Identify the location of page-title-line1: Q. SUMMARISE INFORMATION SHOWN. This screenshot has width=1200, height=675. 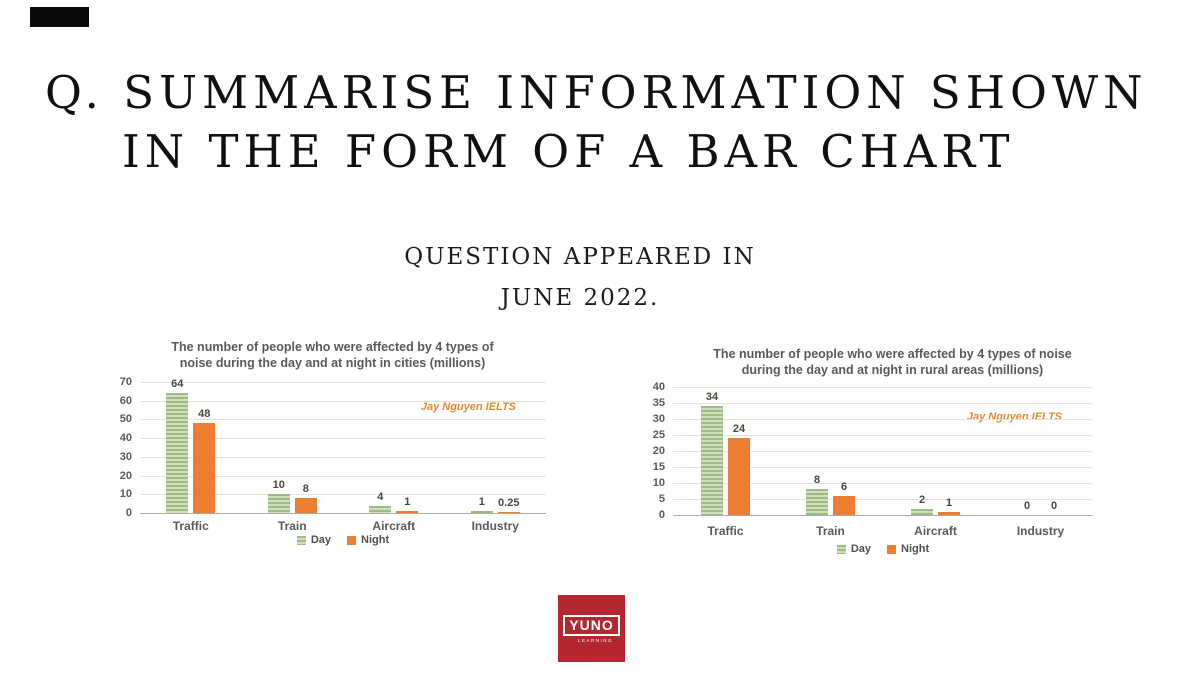
(596, 92).